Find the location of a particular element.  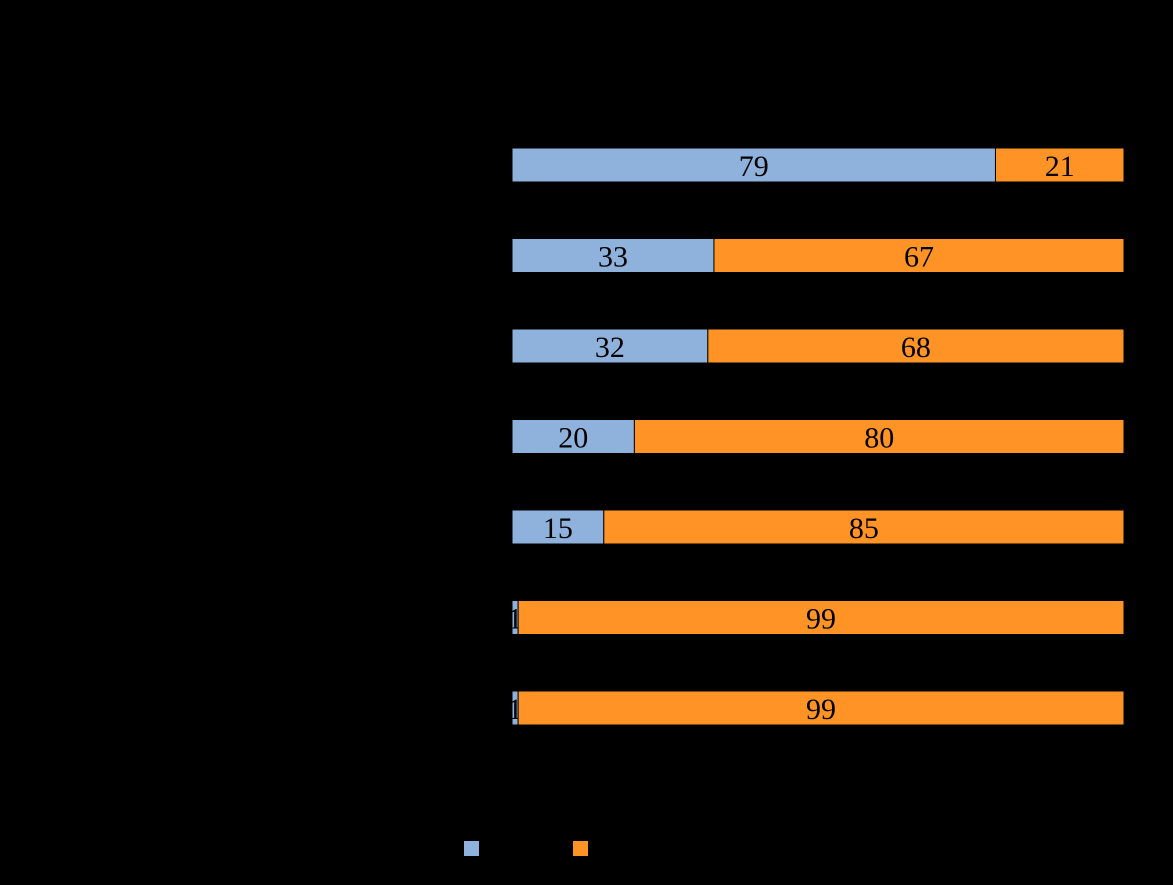

data-label-s1-row5: 15 is located at coordinates (558, 528).